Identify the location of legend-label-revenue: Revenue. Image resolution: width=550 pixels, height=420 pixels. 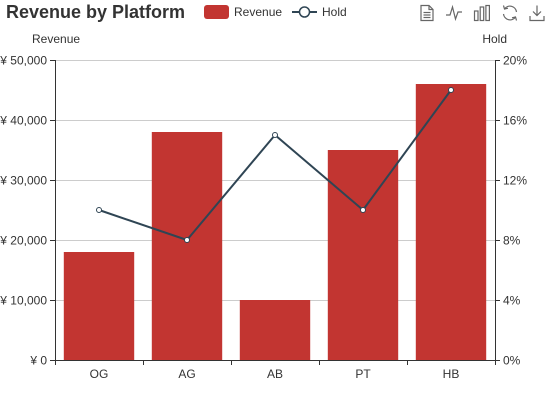
(258, 12).